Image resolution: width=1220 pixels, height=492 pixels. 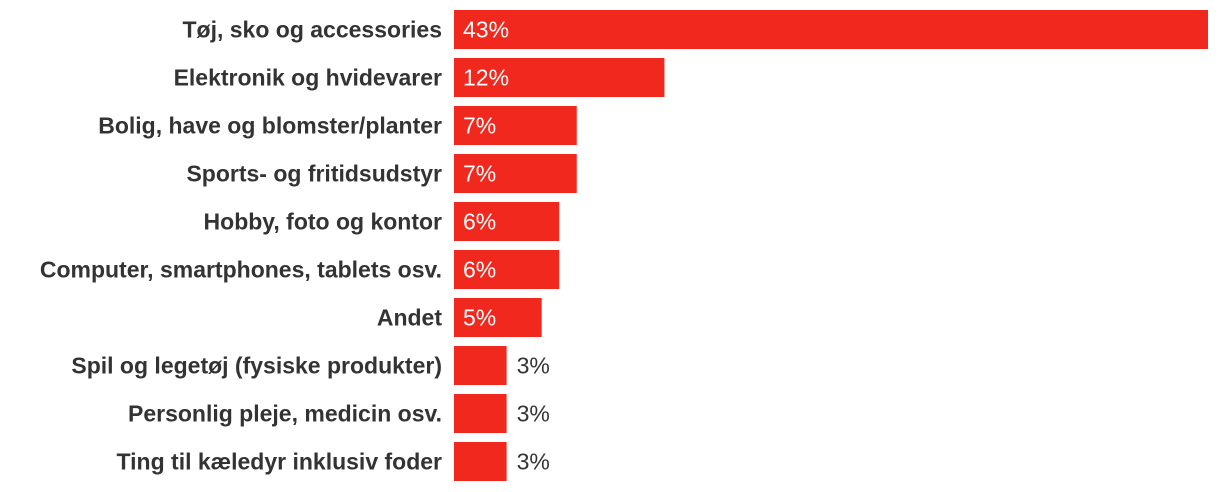 What do you see at coordinates (486, 78) in the screenshot?
I see `value-label: 12%` at bounding box center [486, 78].